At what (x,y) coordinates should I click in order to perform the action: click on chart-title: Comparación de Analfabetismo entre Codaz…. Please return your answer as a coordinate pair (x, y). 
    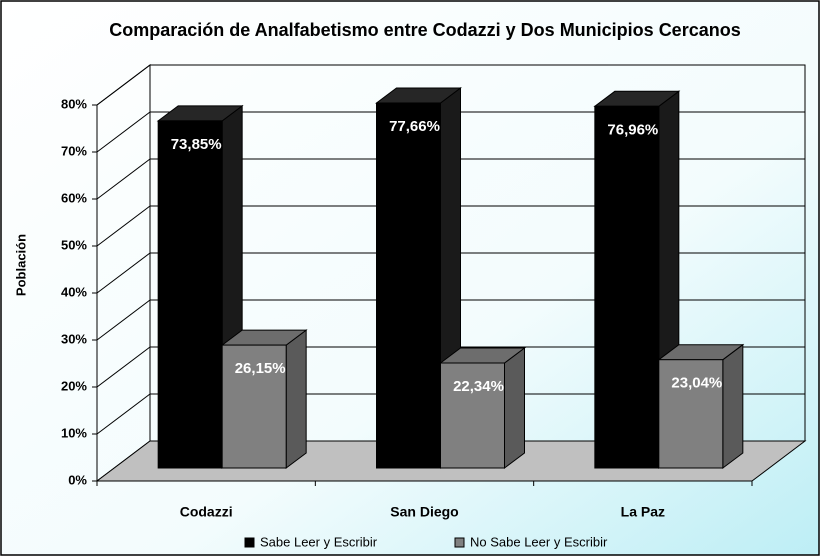
    Looking at the image, I should click on (424, 30).